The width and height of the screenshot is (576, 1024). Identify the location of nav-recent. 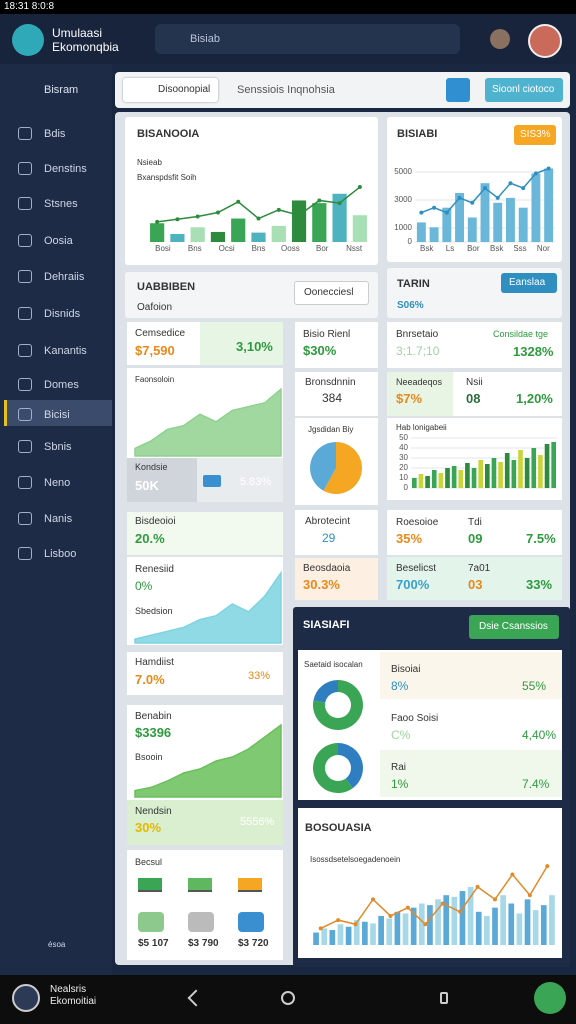
(444, 998).